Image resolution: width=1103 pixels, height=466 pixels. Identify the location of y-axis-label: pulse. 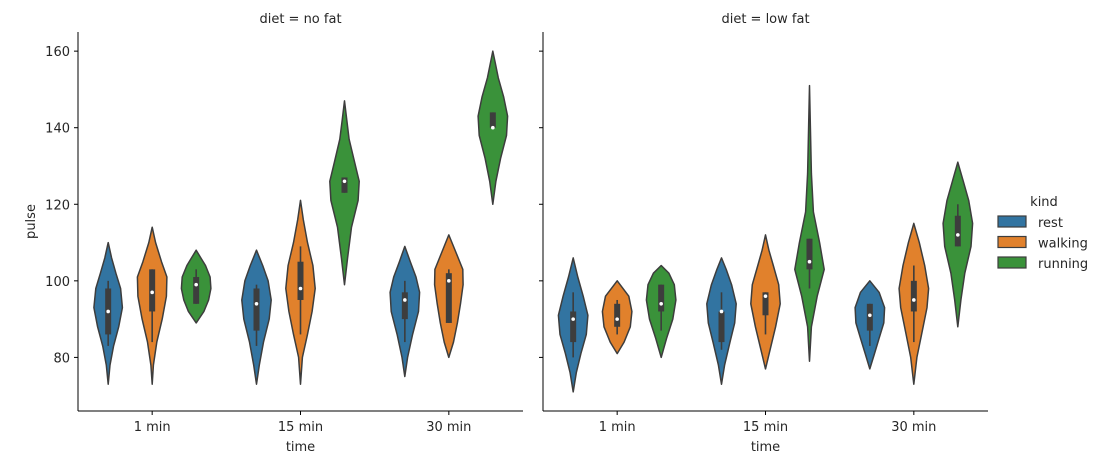
(31, 221).